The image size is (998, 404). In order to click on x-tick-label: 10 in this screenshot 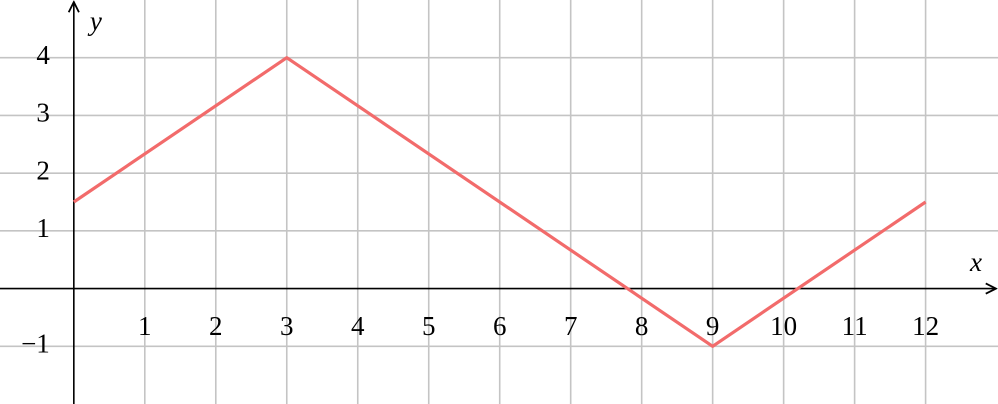, I will do `click(783, 326)`.